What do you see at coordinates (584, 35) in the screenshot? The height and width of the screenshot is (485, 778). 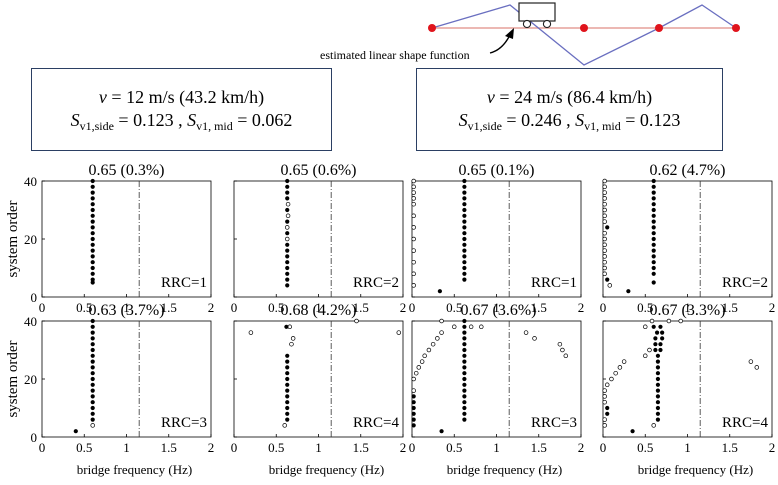 I see `shape-function-line` at bounding box center [584, 35].